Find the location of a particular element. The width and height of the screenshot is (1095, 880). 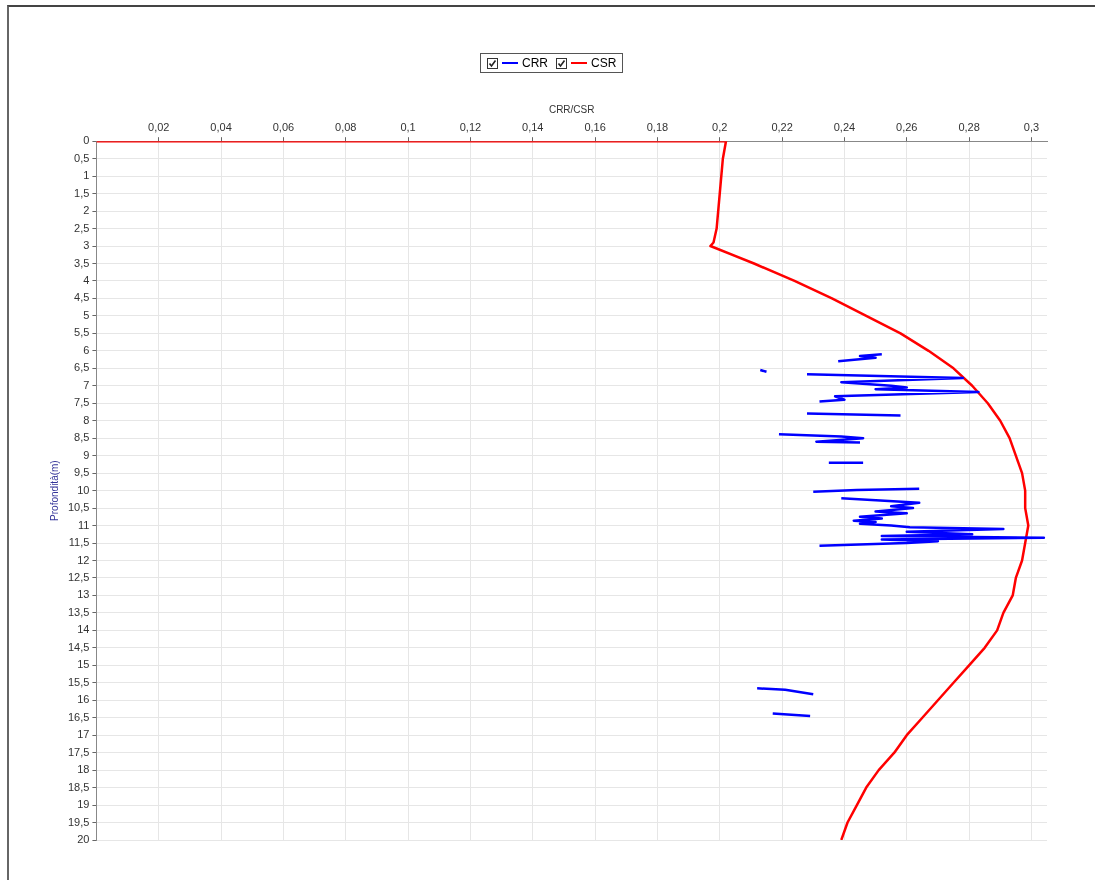

y-axis-title: Profondità(m) is located at coordinates (54, 490).